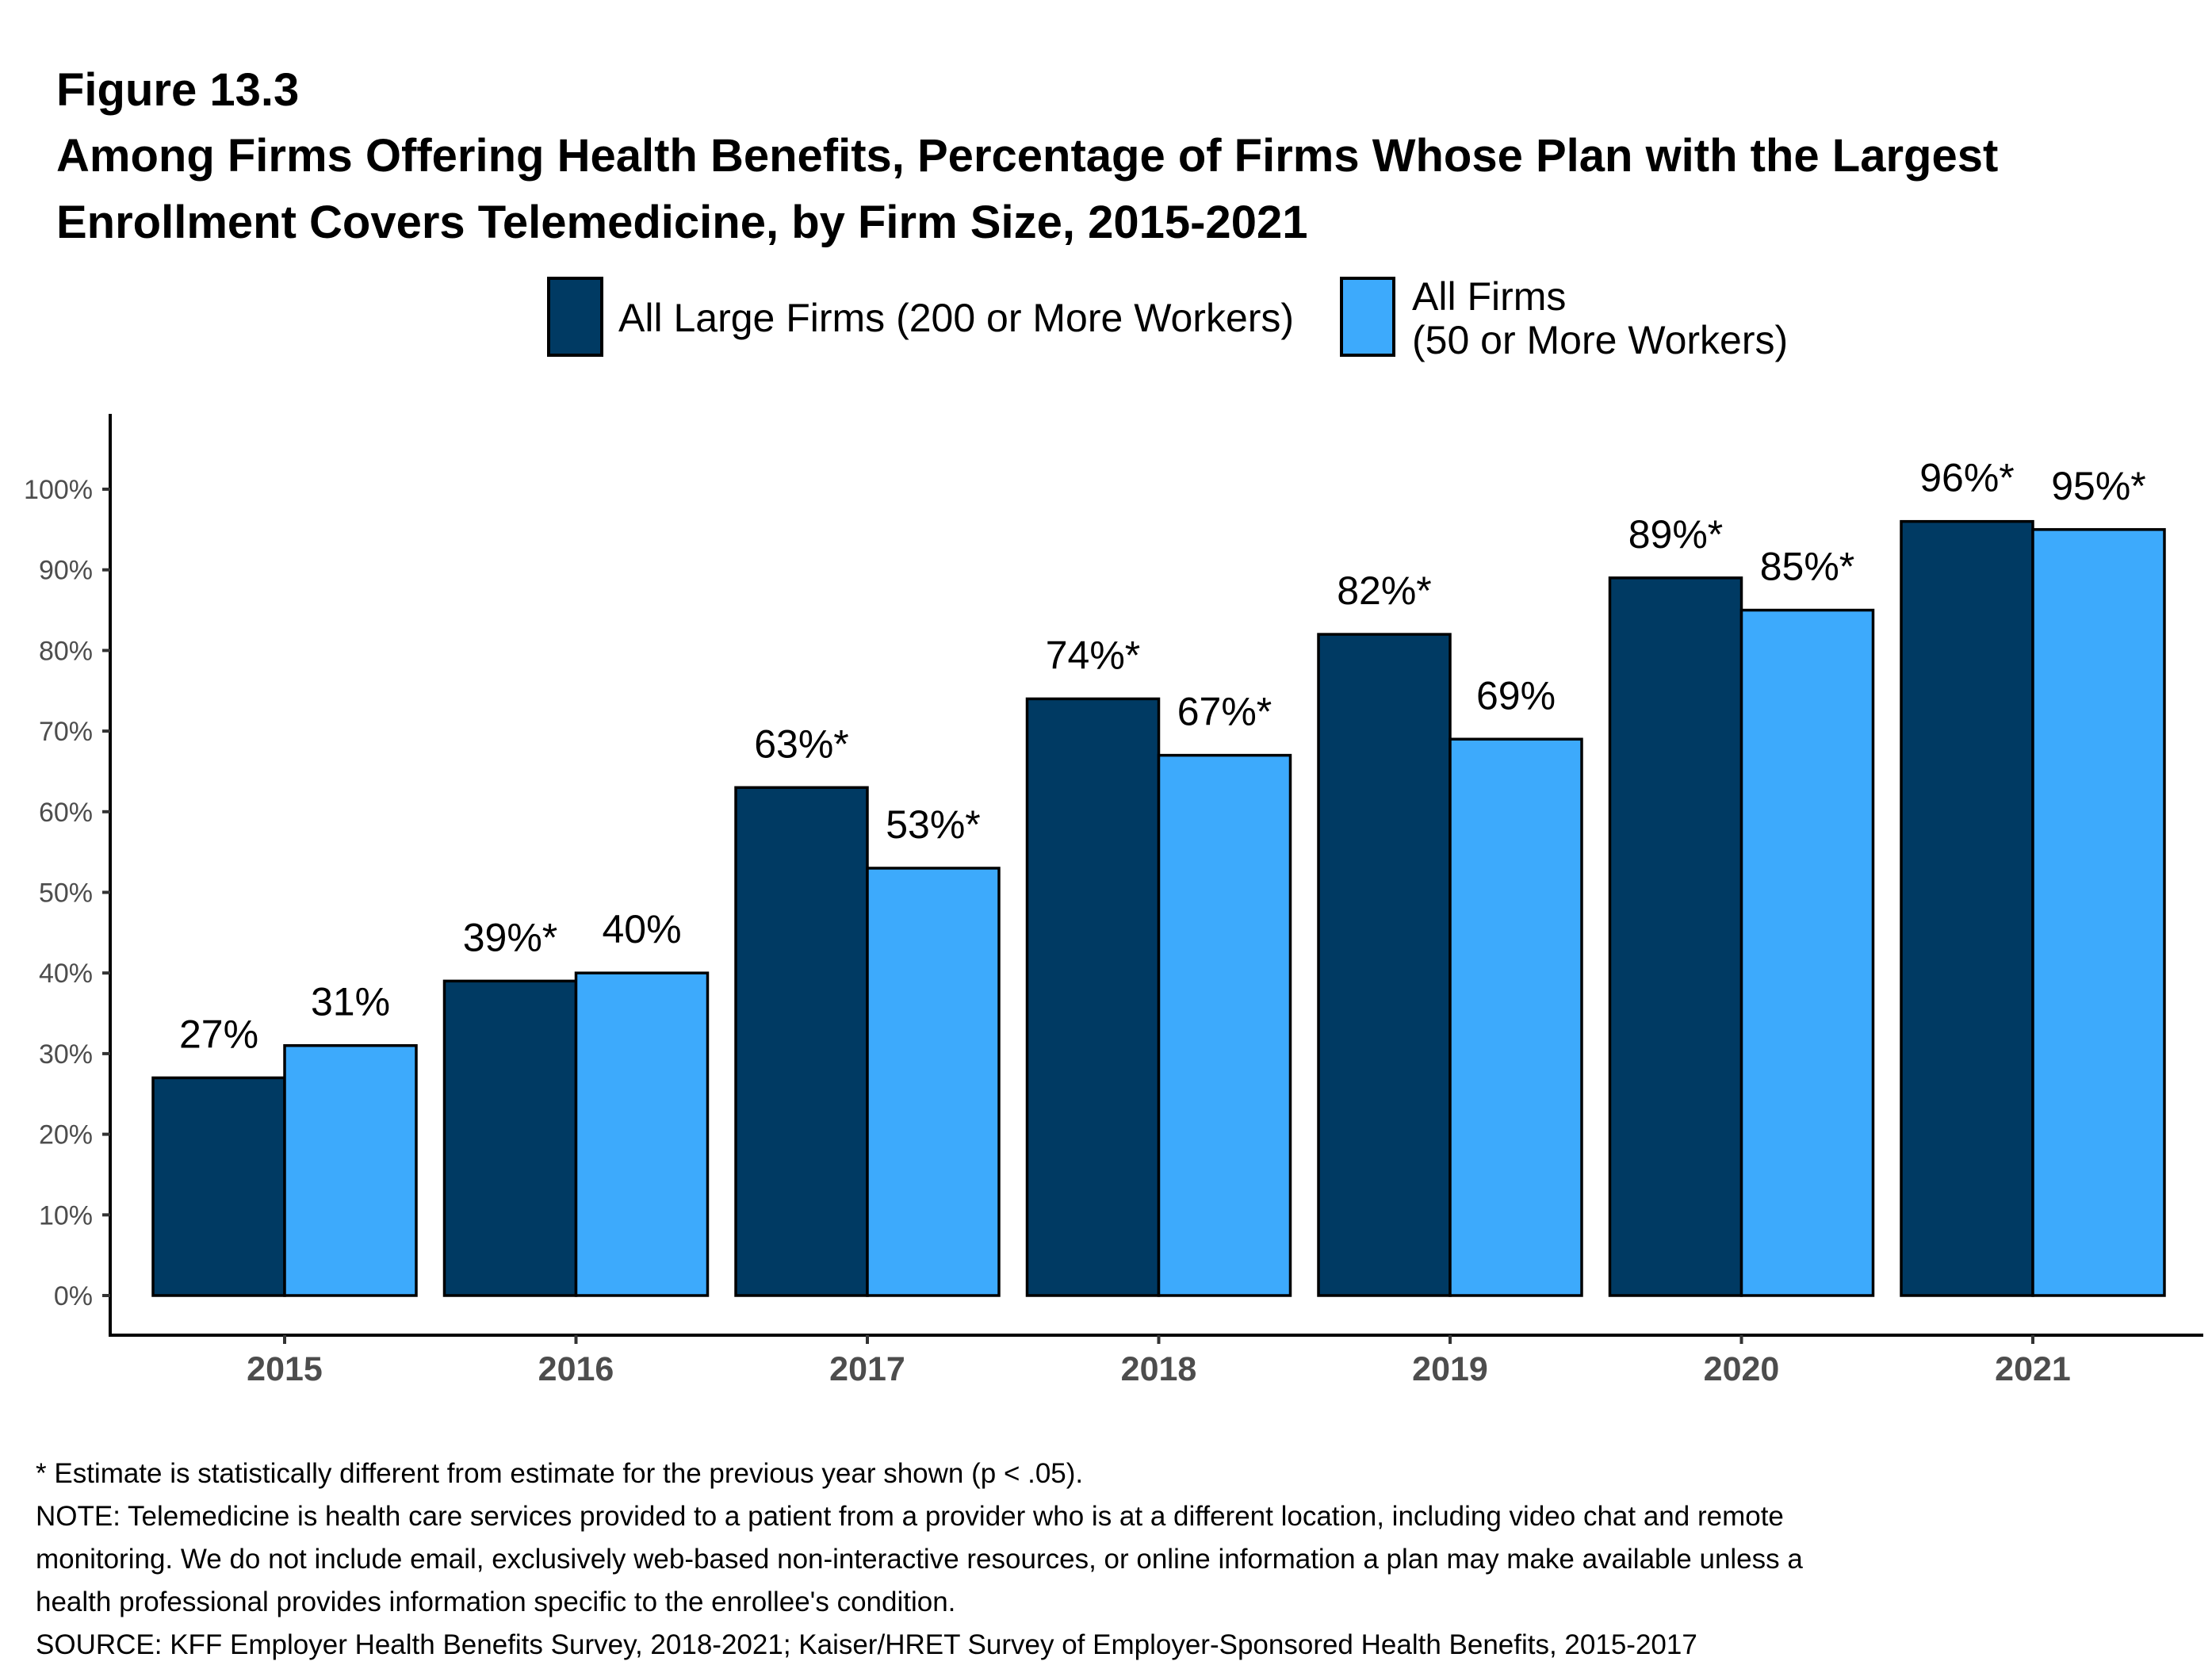  I want to click on data-label-large-firms: 39%*, so click(511, 937).